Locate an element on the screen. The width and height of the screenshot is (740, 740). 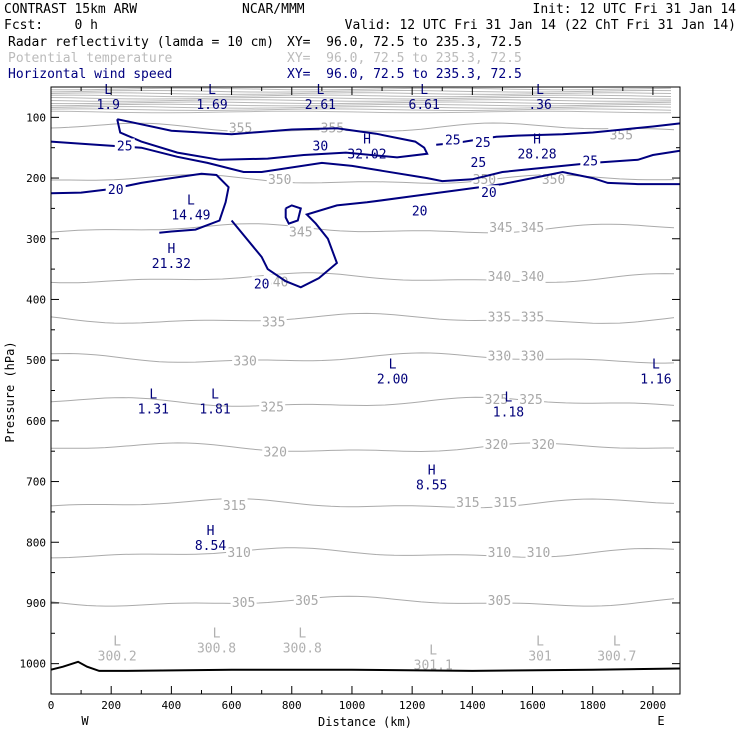
wind-extremum-value: 8.55 is located at coordinates (431, 486).